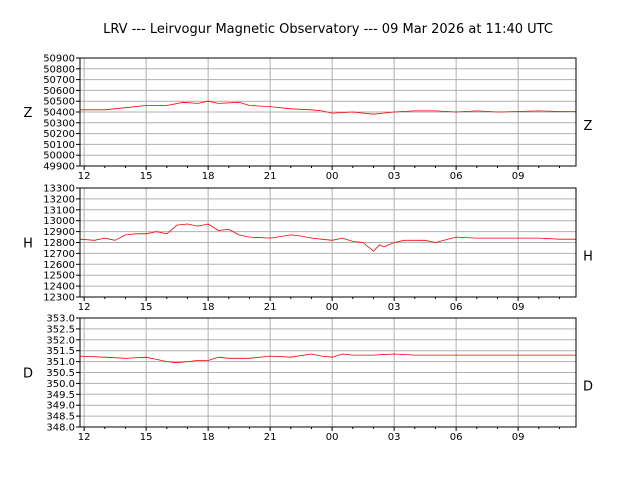  I want to click on z-xtick-label: 21, so click(270, 176).